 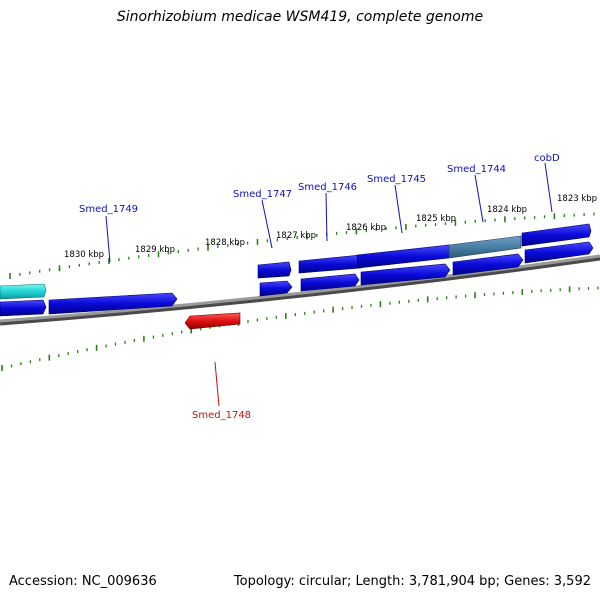 I want to click on scale-label-1826: 1826 kbp, so click(x=366, y=228).